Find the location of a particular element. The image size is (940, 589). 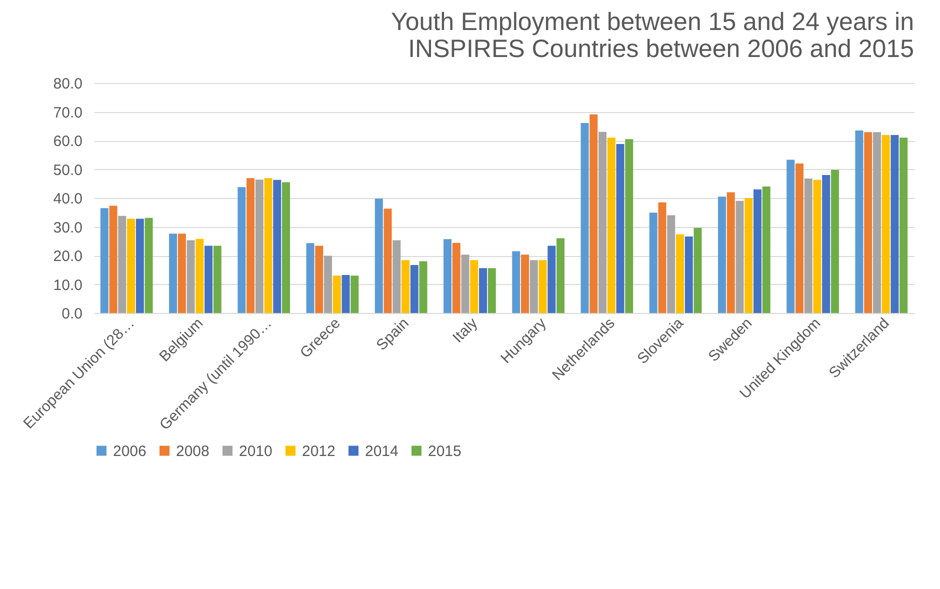

legend-label: 2010 is located at coordinates (255, 451).